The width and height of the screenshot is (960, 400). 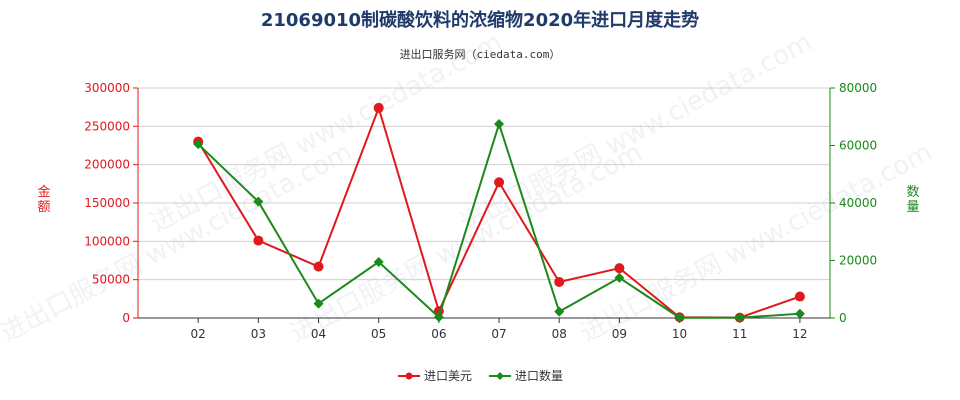 I want to click on legend-1-marker, so click(x=500, y=376).